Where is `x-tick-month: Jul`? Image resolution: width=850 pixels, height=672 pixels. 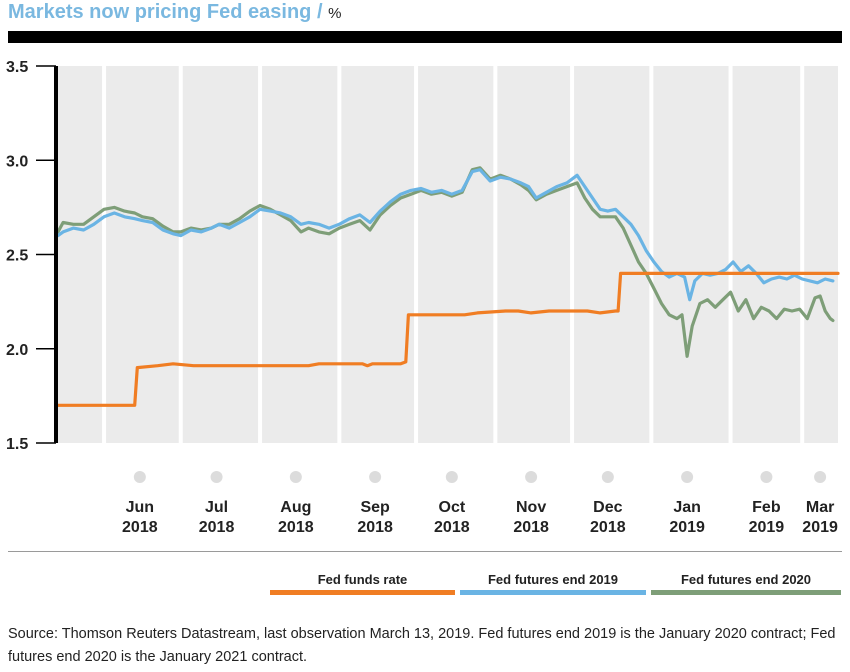 x-tick-month: Jul is located at coordinates (216, 507).